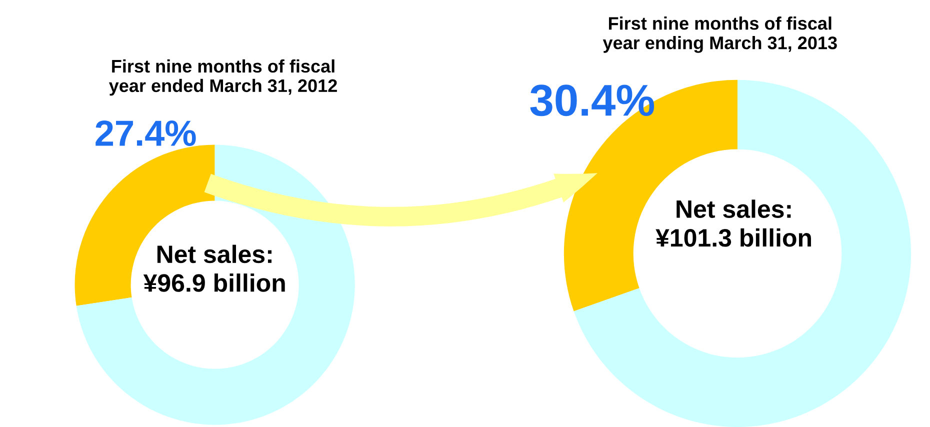  I want to click on data-label: 30.4%, so click(592, 100).